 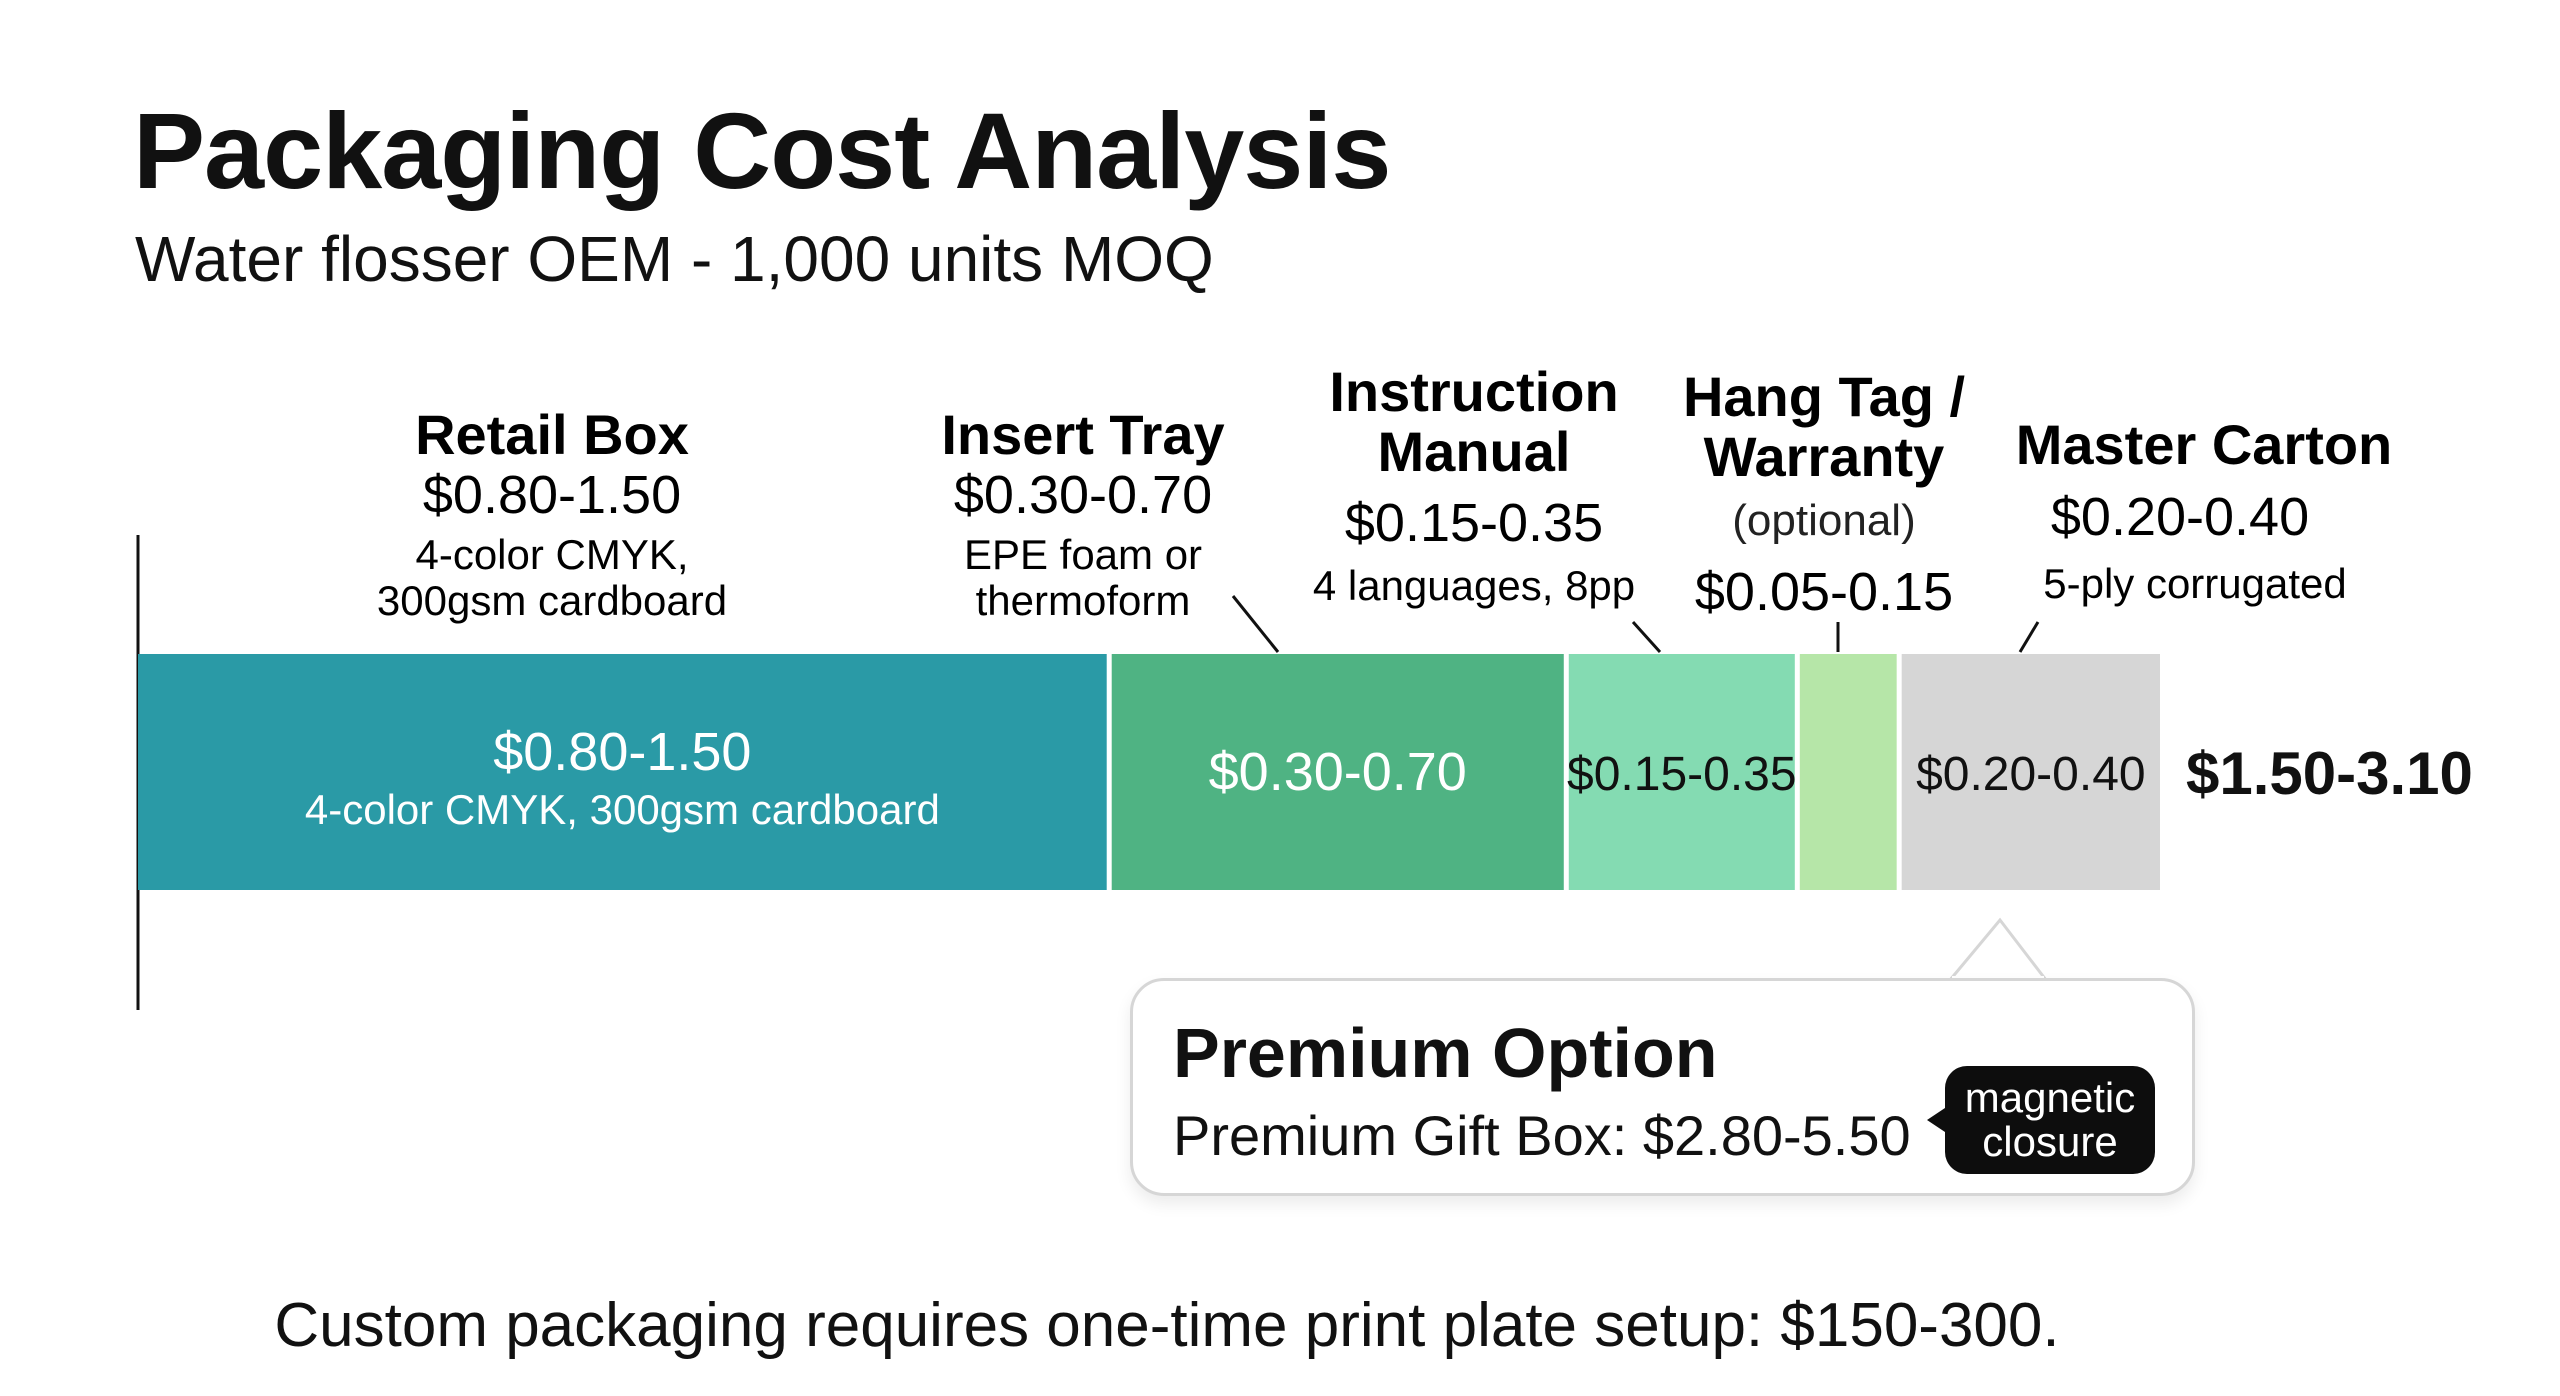 I want to click on chart-title: Packaging Cost Analysis, so click(x=762, y=150).